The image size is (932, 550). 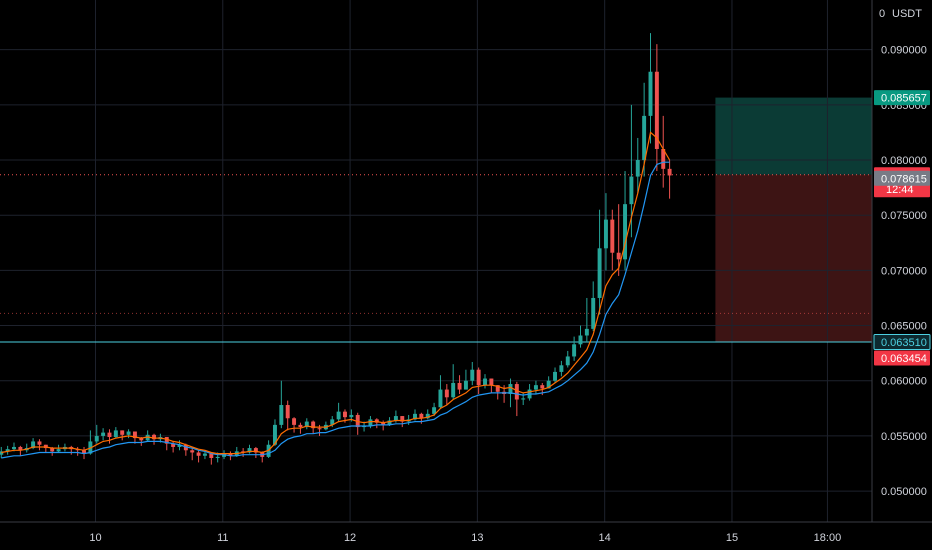 I want to click on time-axis-panel, so click(x=466, y=536).